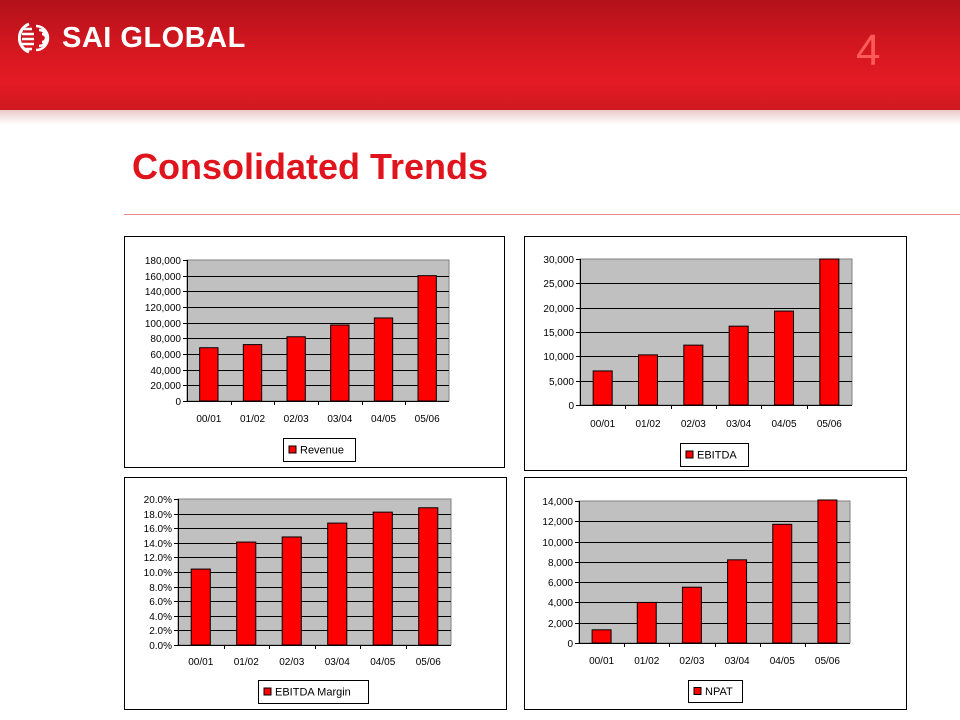 The height and width of the screenshot is (720, 960). What do you see at coordinates (542, 214) in the screenshot?
I see `title-divider` at bounding box center [542, 214].